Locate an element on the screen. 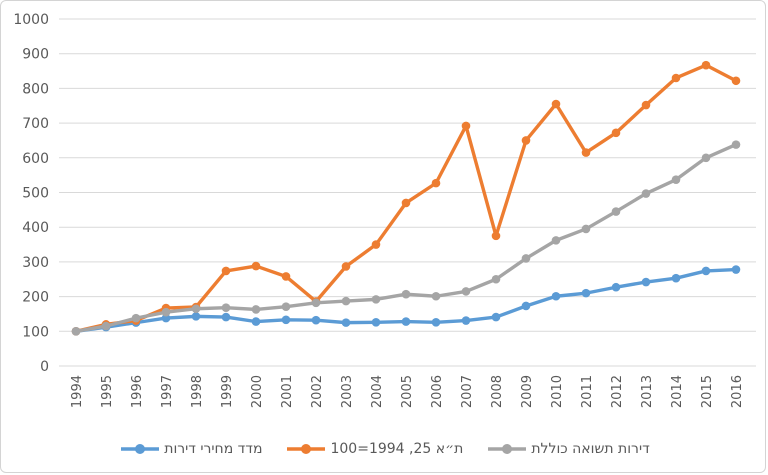 The width and height of the screenshot is (768, 475). x-axis-label: 2016 is located at coordinates (737, 391).